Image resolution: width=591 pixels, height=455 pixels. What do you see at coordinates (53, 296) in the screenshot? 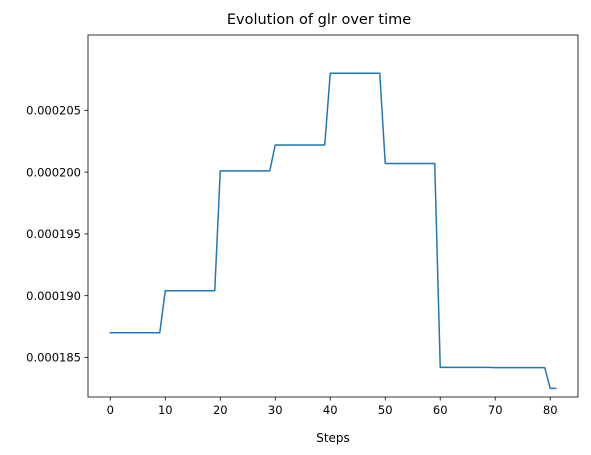
I see `y-tick-label: 0.000190` at bounding box center [53, 296].